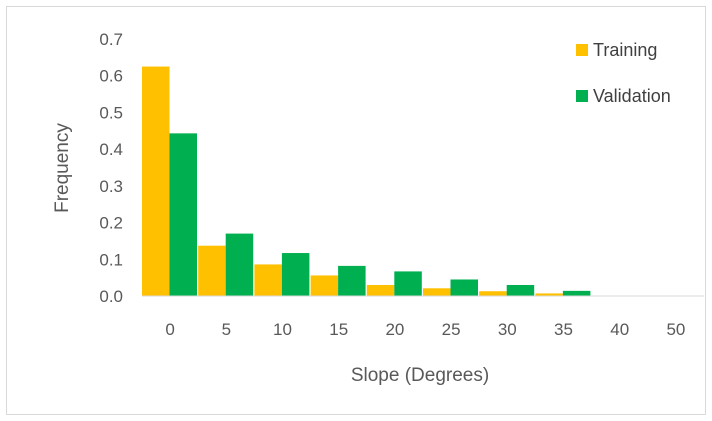 The image size is (712, 421). I want to click on y-axis-title: Frequency, so click(62, 168).